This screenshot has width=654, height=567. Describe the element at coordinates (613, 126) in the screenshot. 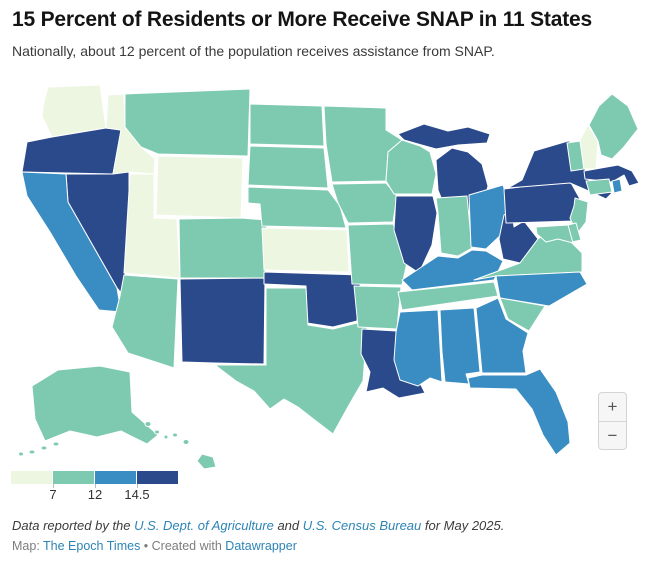

I see `state-me` at that location.